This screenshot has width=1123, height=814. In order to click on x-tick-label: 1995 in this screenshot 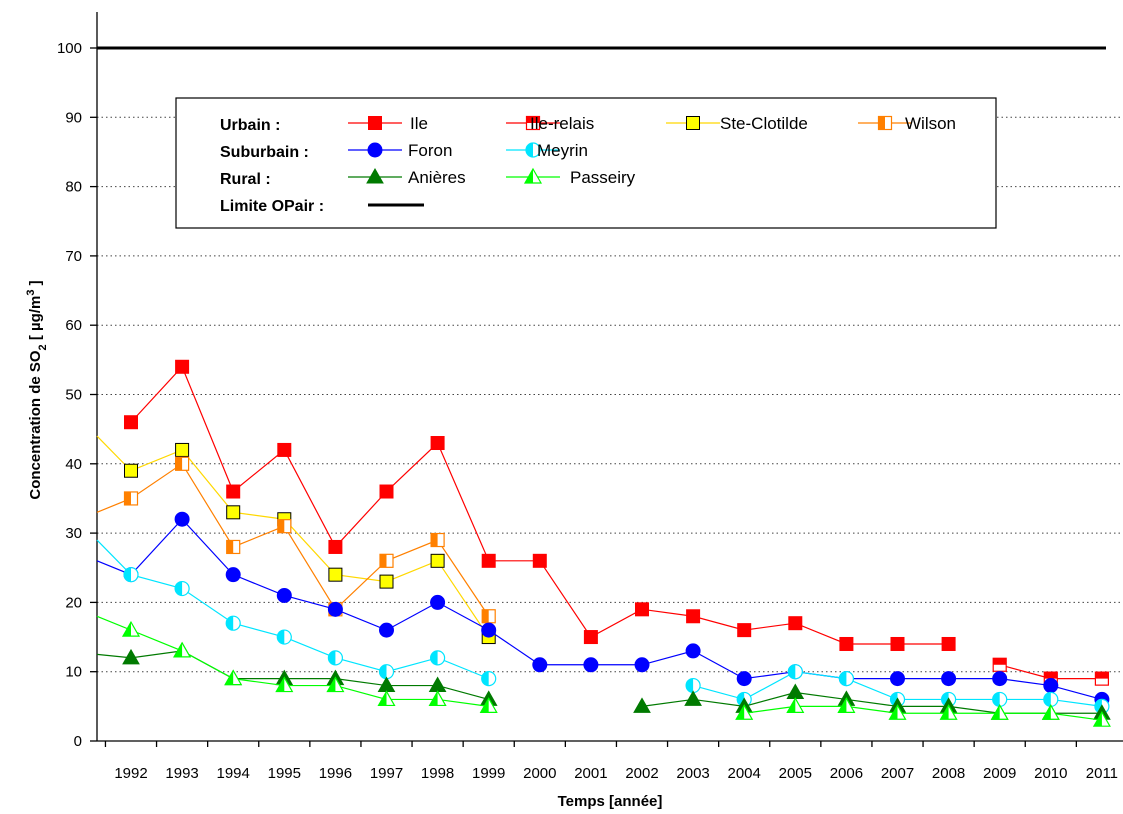, I will do `click(284, 773)`.